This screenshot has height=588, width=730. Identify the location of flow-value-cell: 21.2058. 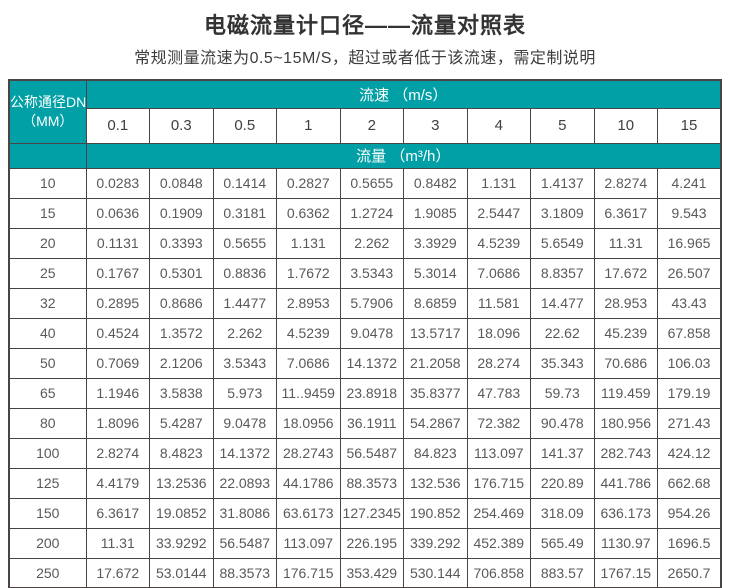
(435, 363).